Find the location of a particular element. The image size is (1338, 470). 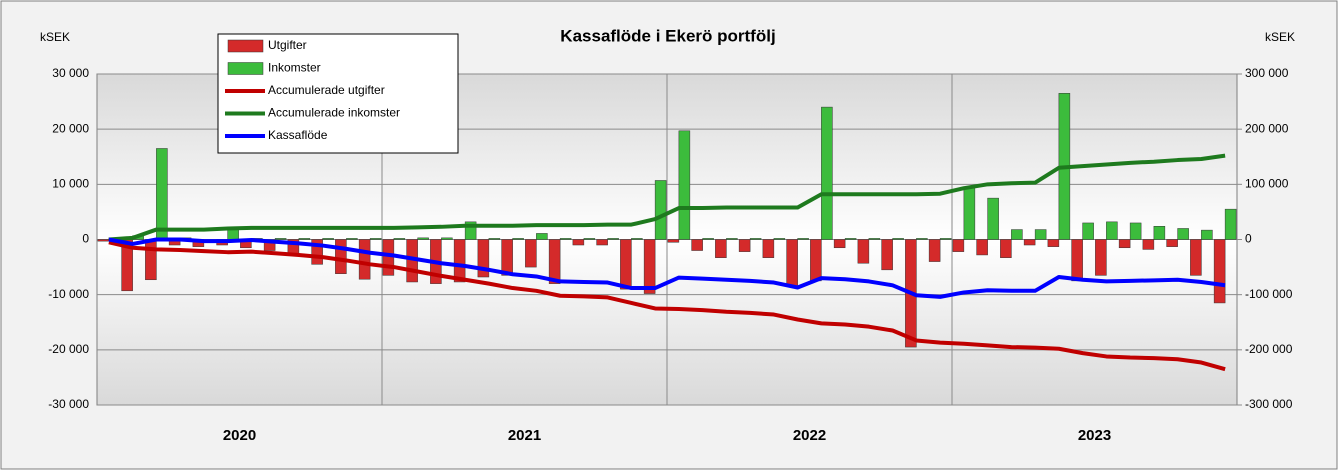

y-tick-label: 20 000 is located at coordinates (70, 128).